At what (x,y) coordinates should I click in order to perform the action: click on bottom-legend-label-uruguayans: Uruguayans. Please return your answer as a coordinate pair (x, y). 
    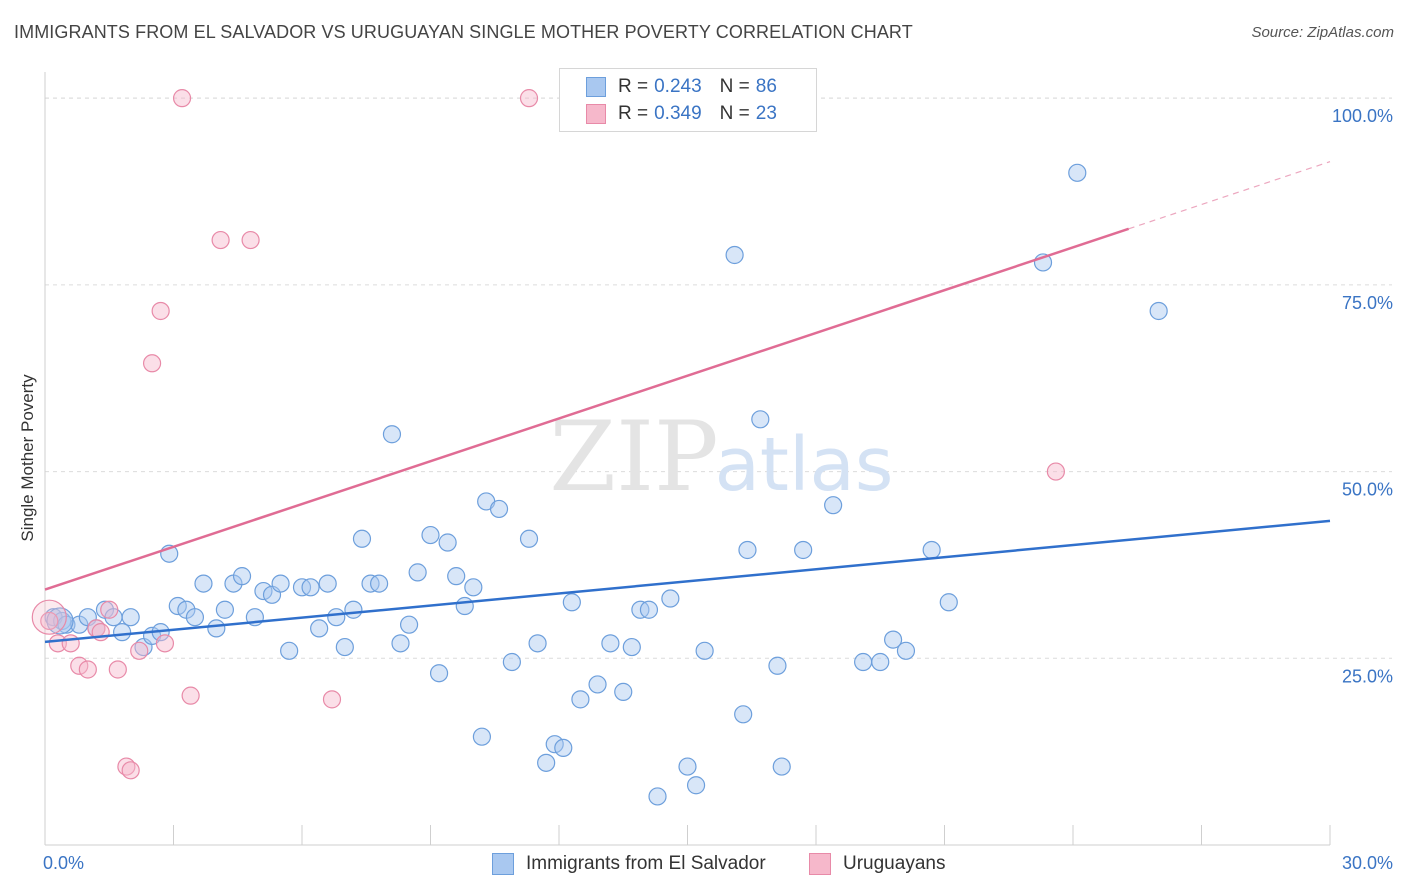
    Looking at the image, I should click on (894, 863).